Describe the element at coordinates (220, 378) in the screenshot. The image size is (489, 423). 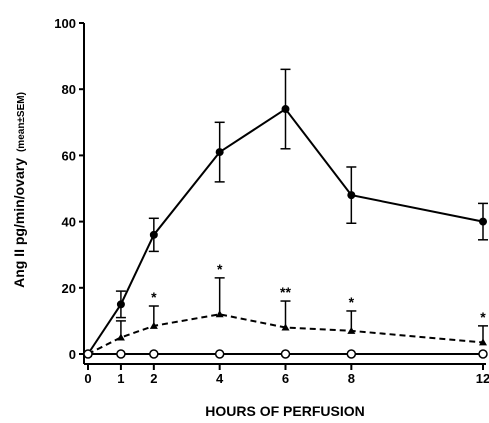
I see `x-tick-label: 4` at that location.